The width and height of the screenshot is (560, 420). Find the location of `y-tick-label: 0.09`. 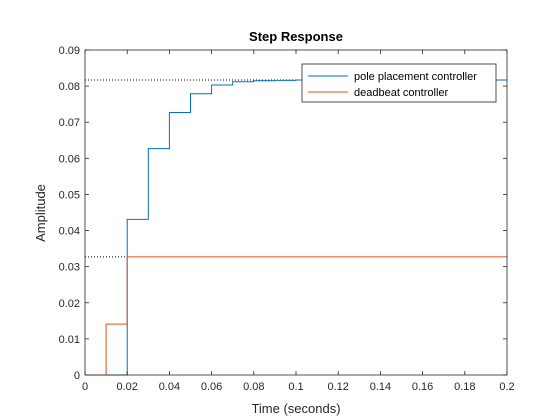

y-tick-label: 0.09 is located at coordinates (69, 51).